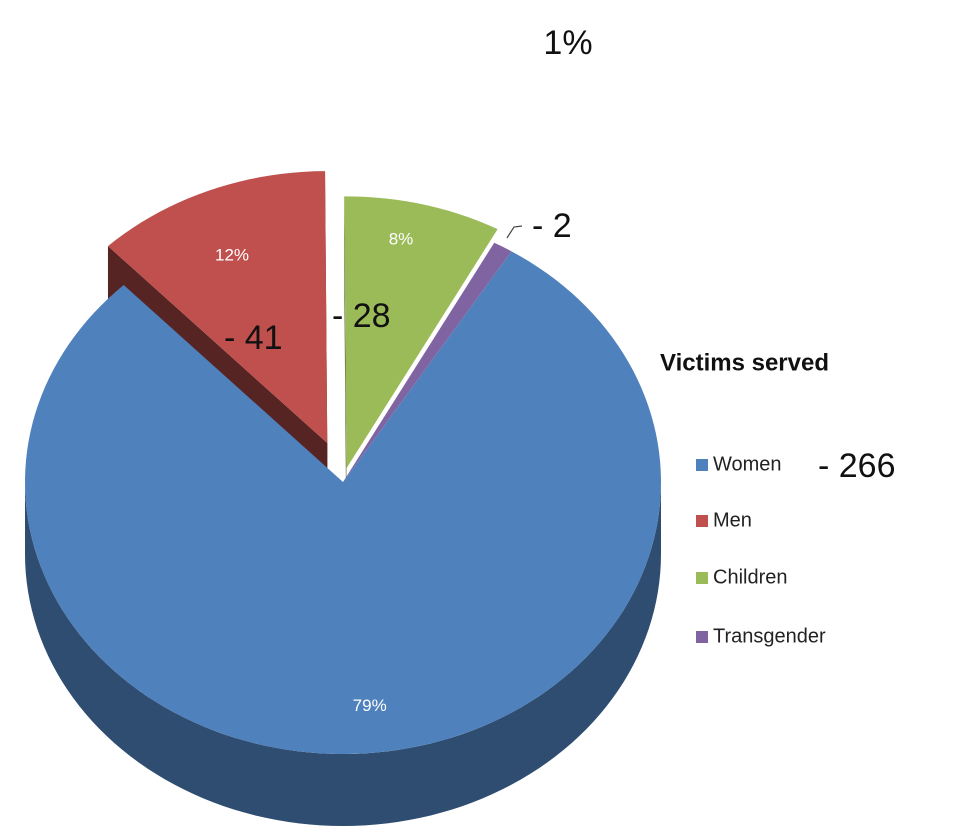  What do you see at coordinates (345, 368) in the screenshot?
I see `pie-edge` at bounding box center [345, 368].